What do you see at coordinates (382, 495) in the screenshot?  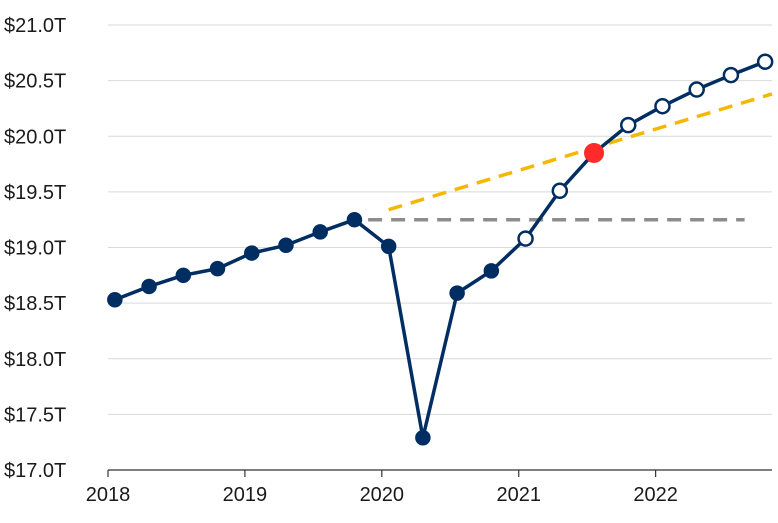 I see `x-tick-label-2: 2020` at bounding box center [382, 495].